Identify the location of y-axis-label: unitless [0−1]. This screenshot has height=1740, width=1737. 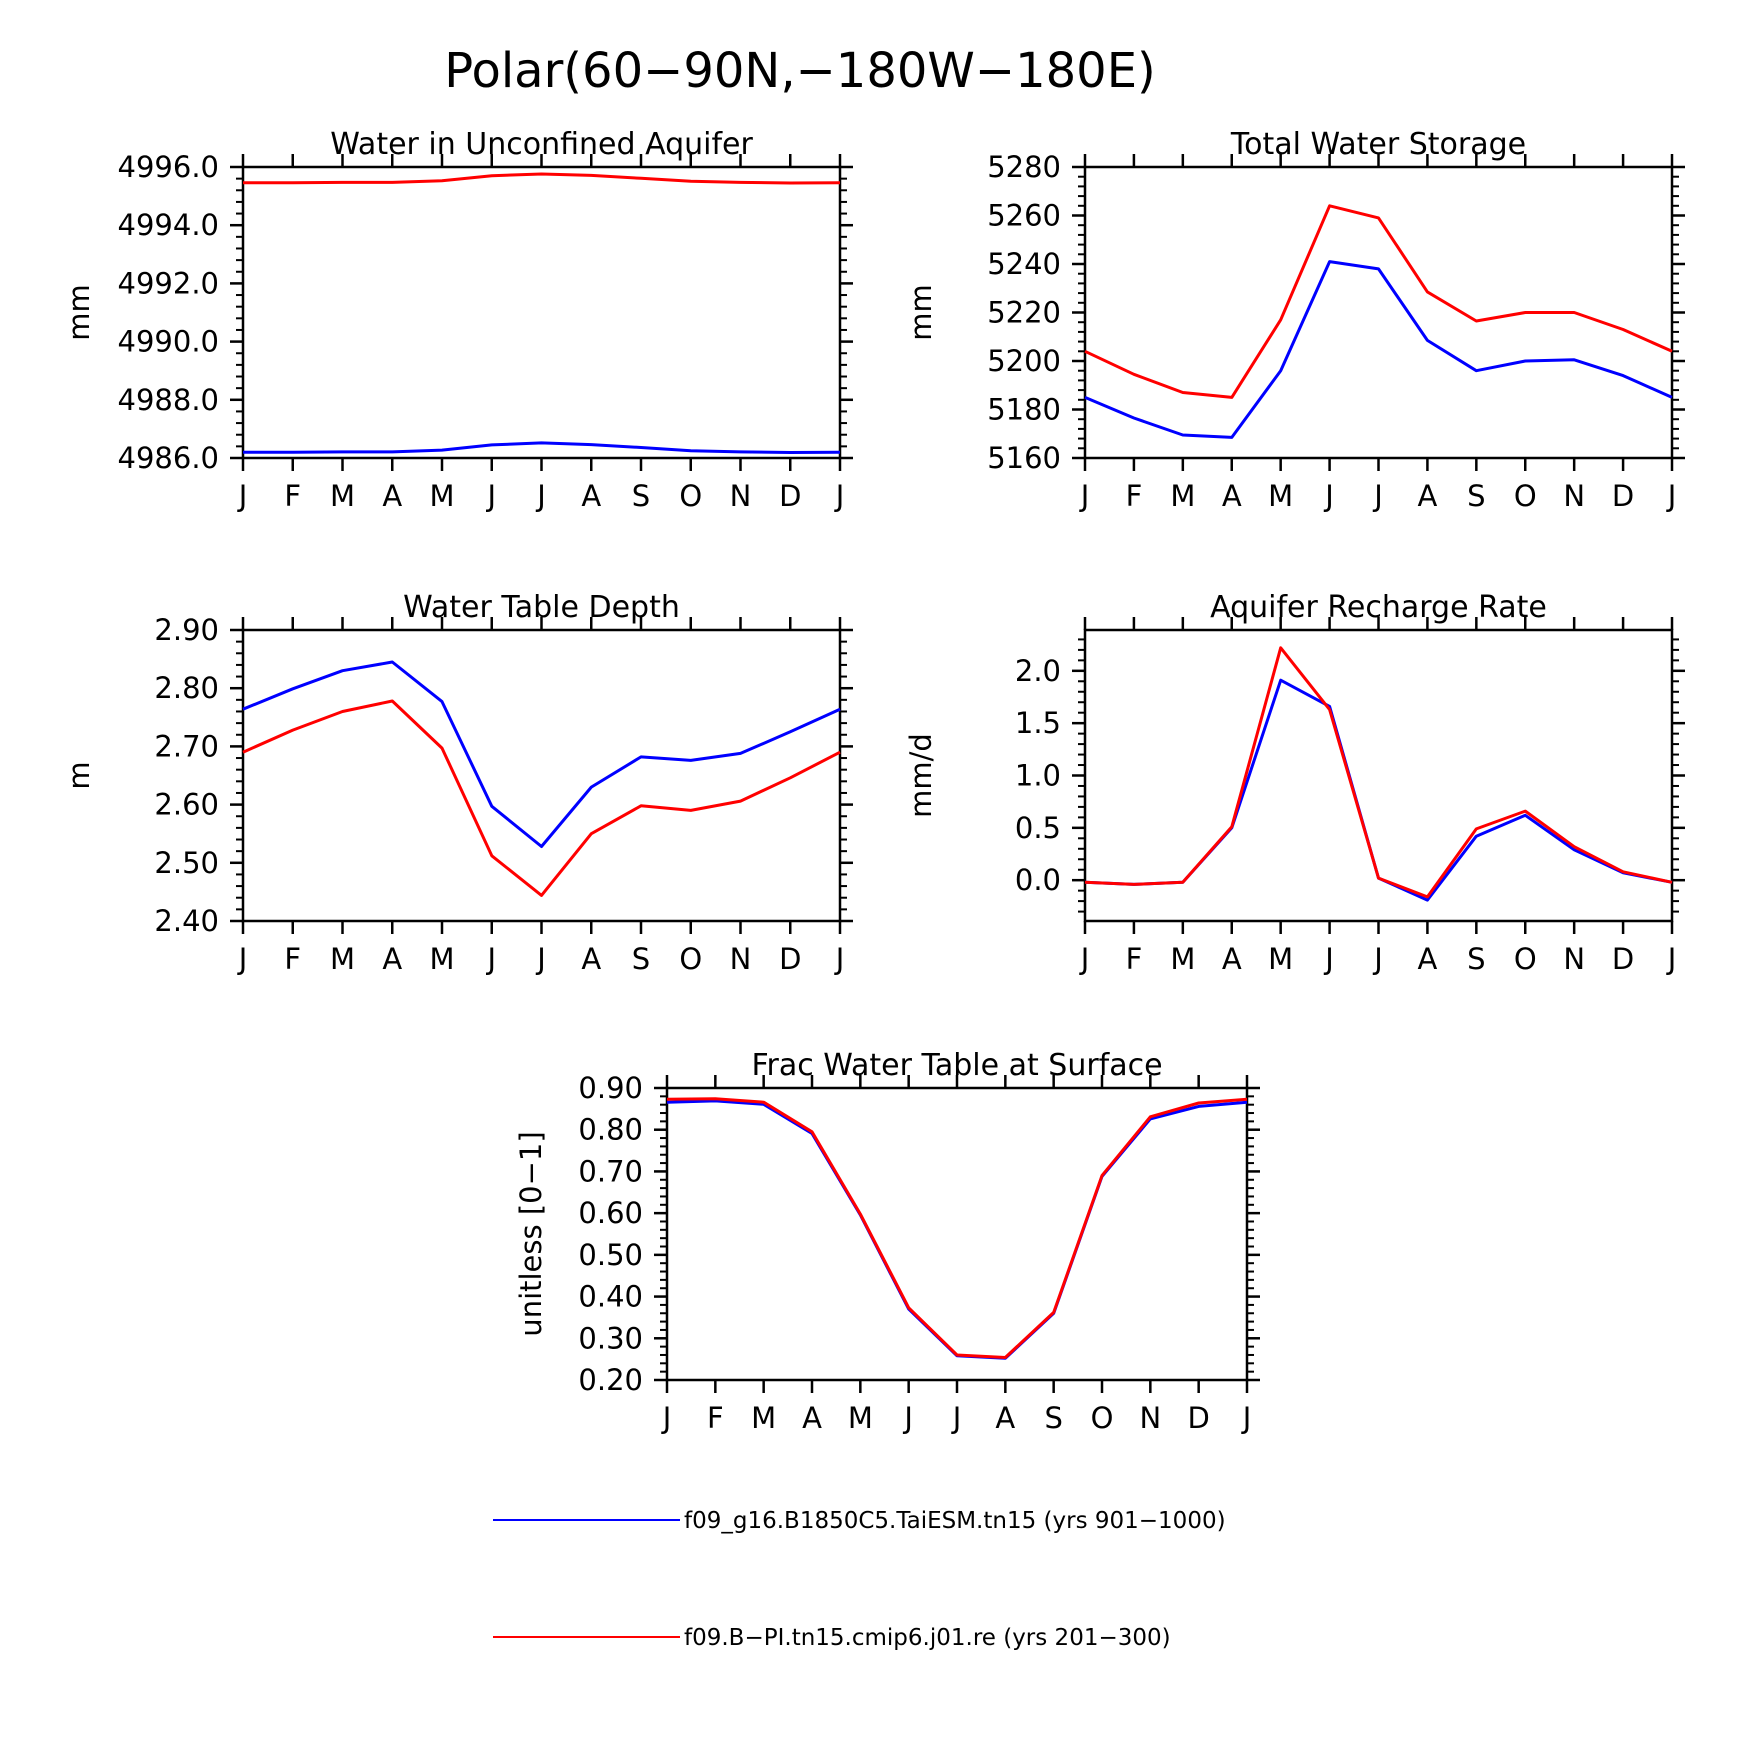
(531, 1233).